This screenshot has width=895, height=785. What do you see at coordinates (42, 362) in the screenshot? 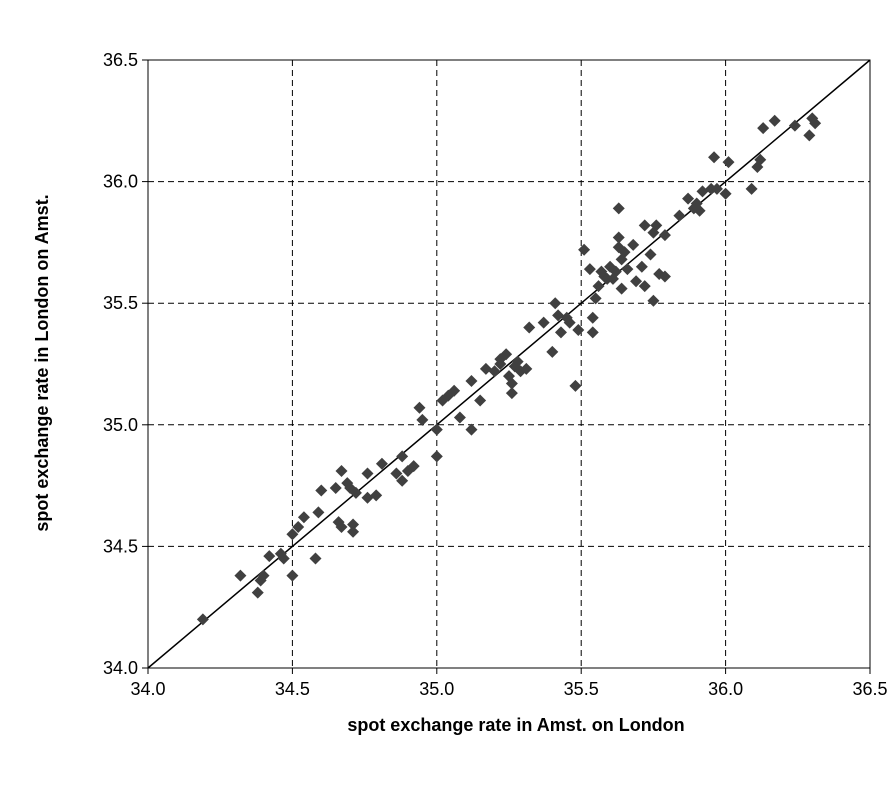
I see `y-axis-title: spot exchange rate in London on Amst.` at bounding box center [42, 362].